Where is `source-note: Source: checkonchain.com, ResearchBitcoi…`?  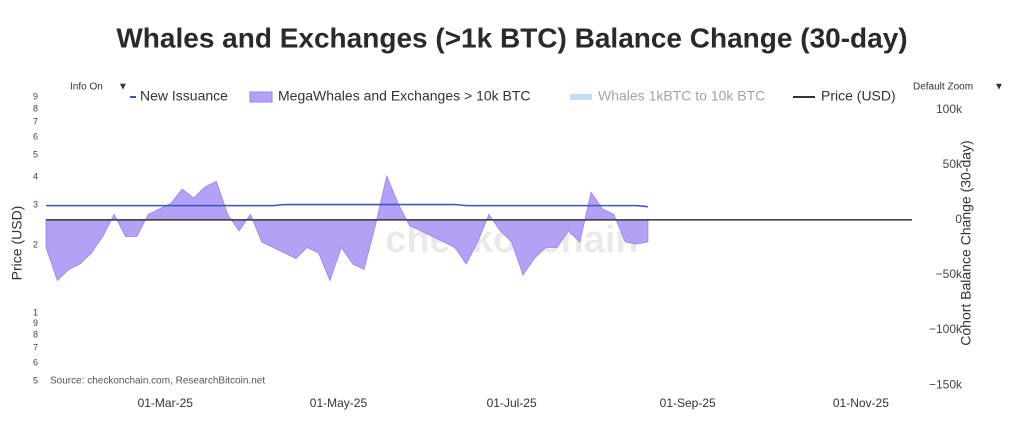 source-note: Source: checkonchain.com, ResearchBitcoi… is located at coordinates (157, 381).